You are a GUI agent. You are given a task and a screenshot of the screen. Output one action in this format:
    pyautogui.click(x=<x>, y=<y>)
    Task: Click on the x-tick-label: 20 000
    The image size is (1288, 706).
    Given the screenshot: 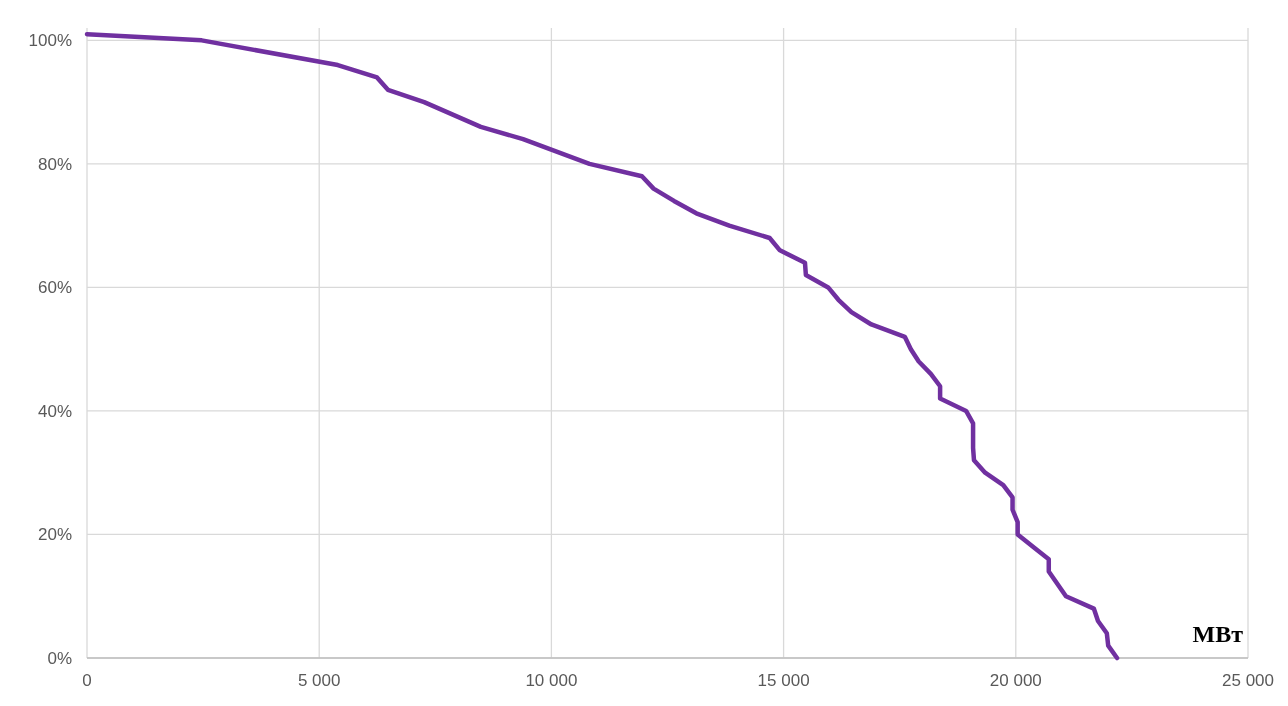 What is the action you would take?
    pyautogui.click(x=1015, y=680)
    